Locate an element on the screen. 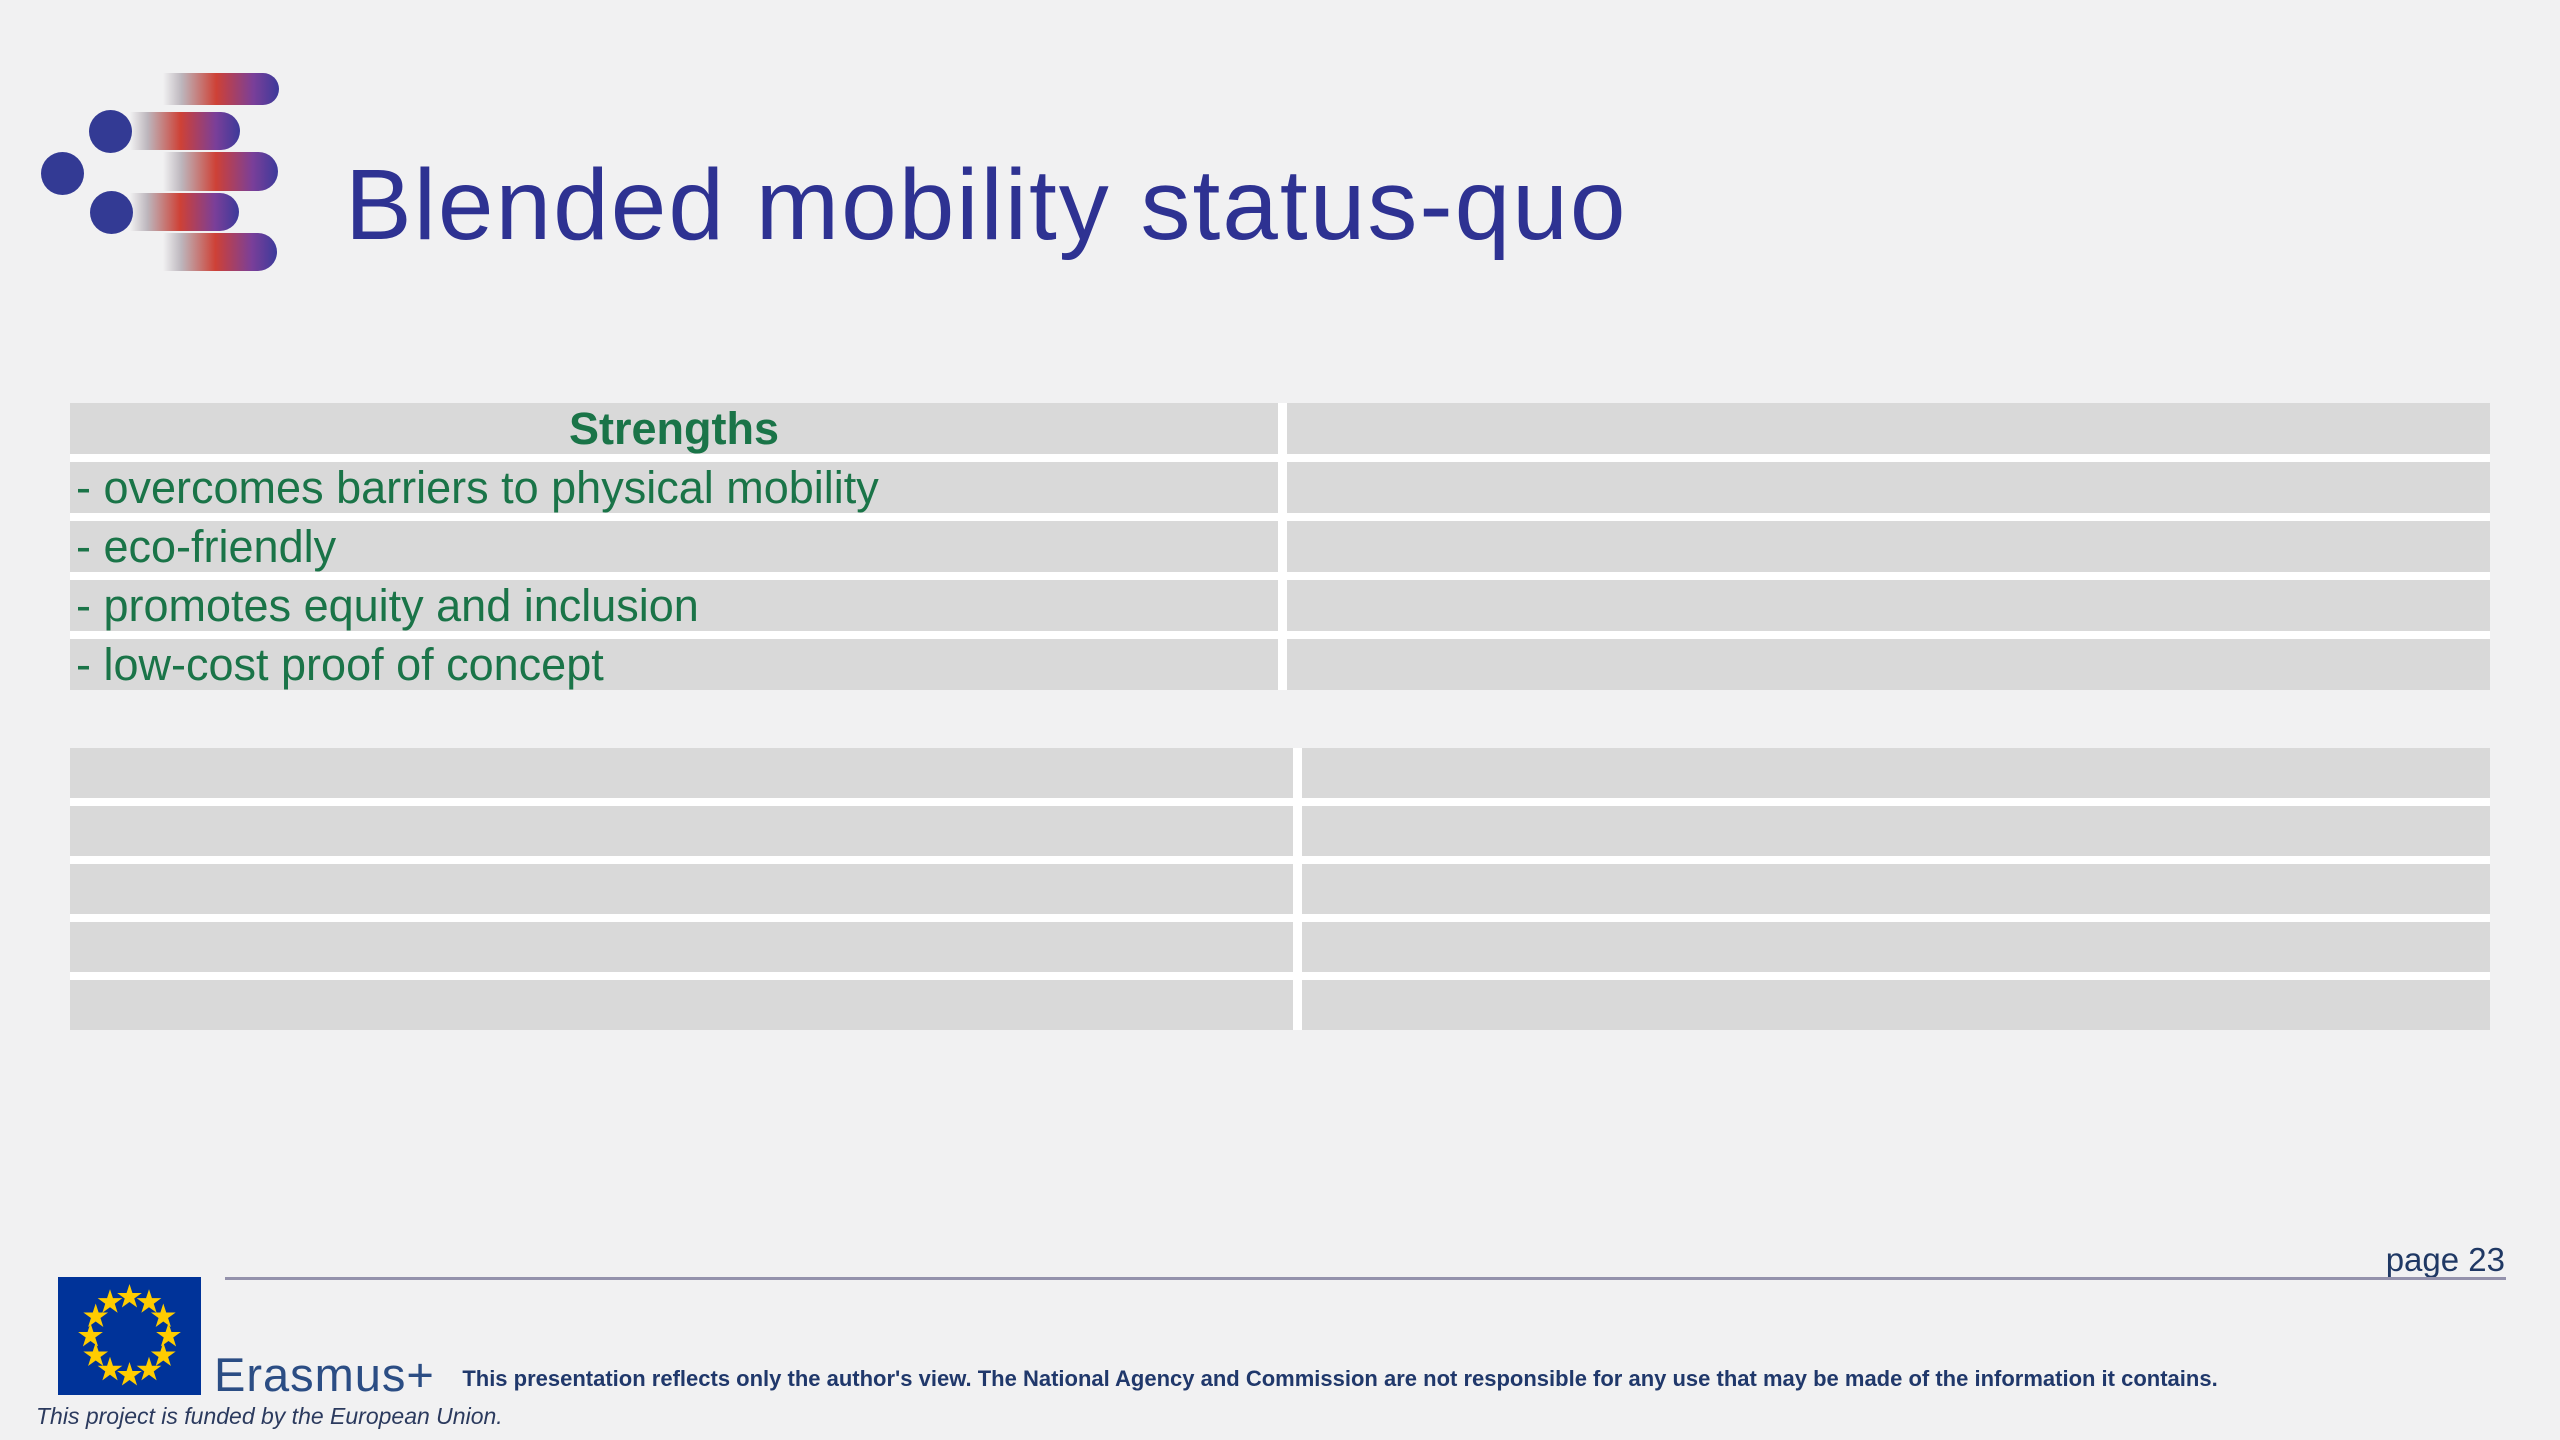  strength-item: - low-cost proof of concept is located at coordinates (674, 664).